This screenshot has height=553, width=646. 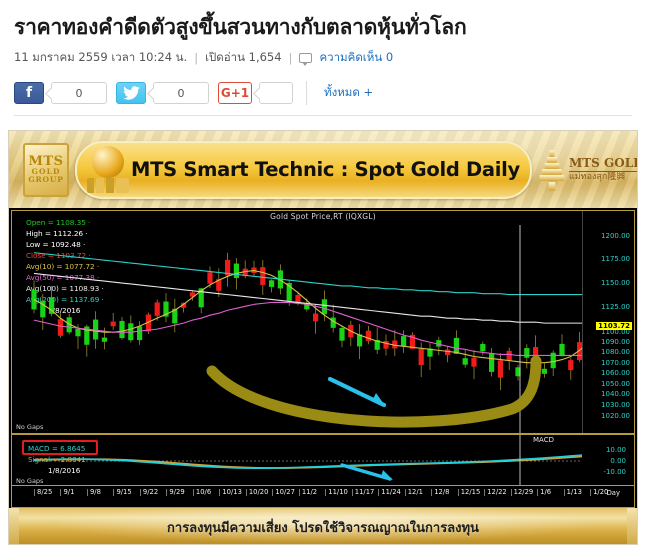 I want to click on facebook-share-button: f 0, so click(x=60, y=93).